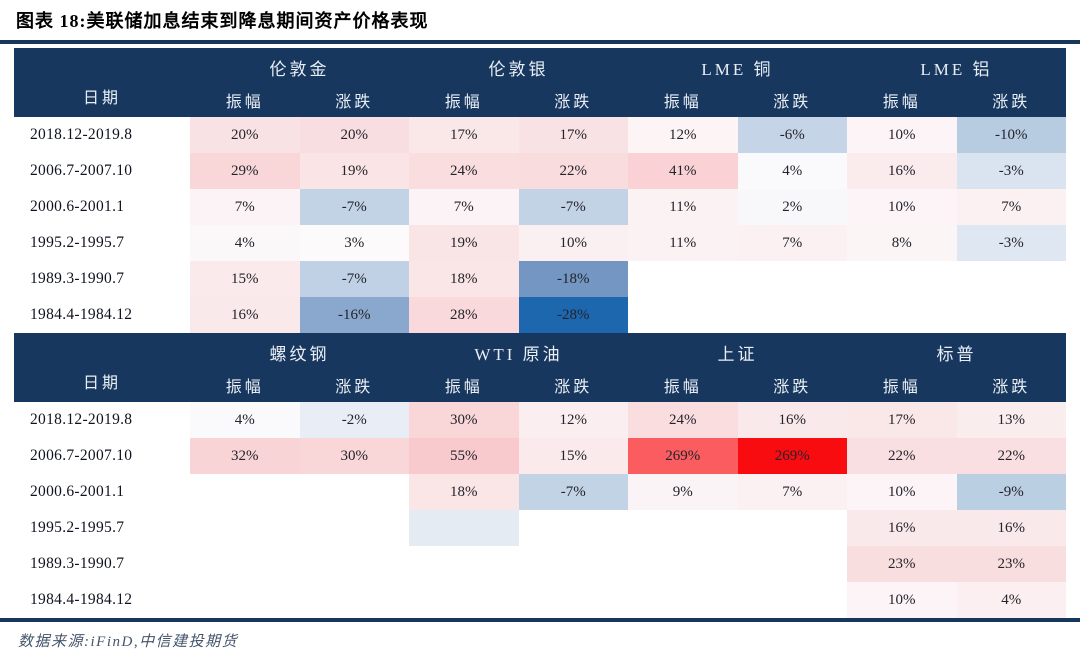 The image size is (1080, 651). What do you see at coordinates (102, 492) in the screenshot?
I see `date-cell: 2000.6-2001.1` at bounding box center [102, 492].